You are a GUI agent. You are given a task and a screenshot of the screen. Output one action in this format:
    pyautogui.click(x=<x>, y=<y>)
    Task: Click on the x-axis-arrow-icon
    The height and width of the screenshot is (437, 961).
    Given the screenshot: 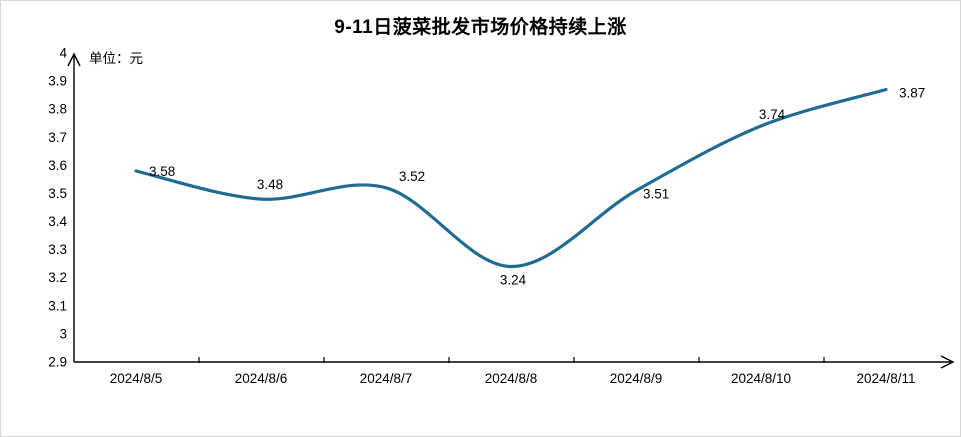 What is the action you would take?
    pyautogui.click(x=947, y=362)
    